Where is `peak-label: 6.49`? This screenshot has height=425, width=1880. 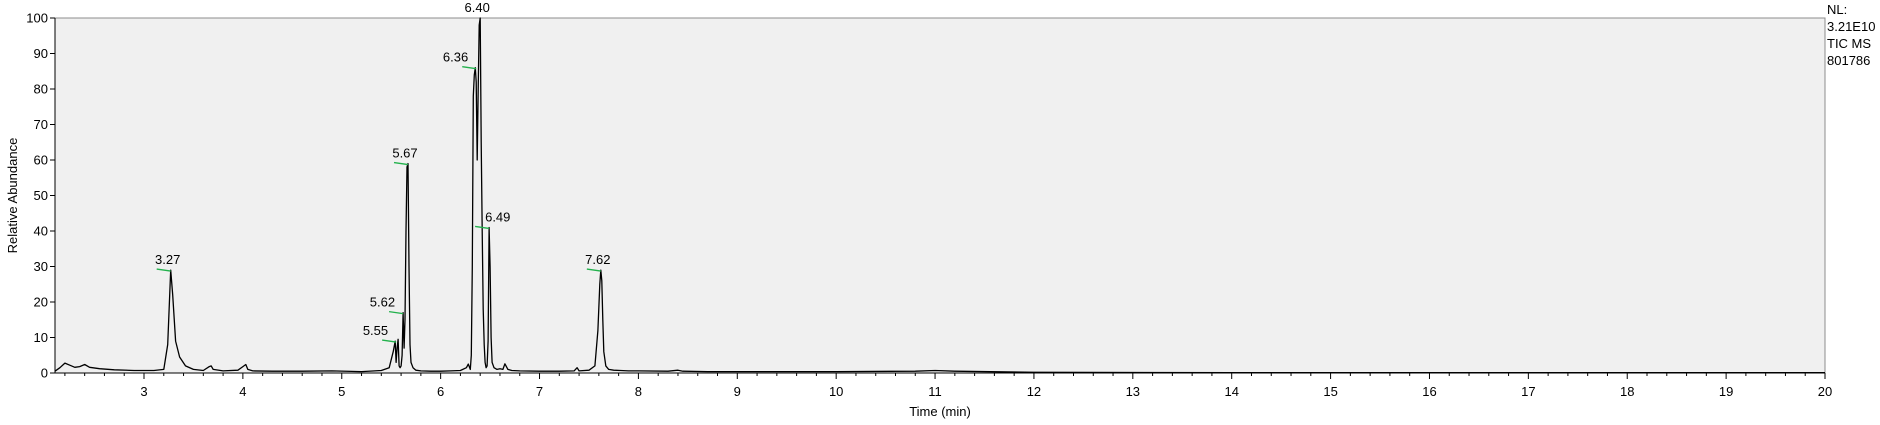
peak-label: 6.49 is located at coordinates (497, 216).